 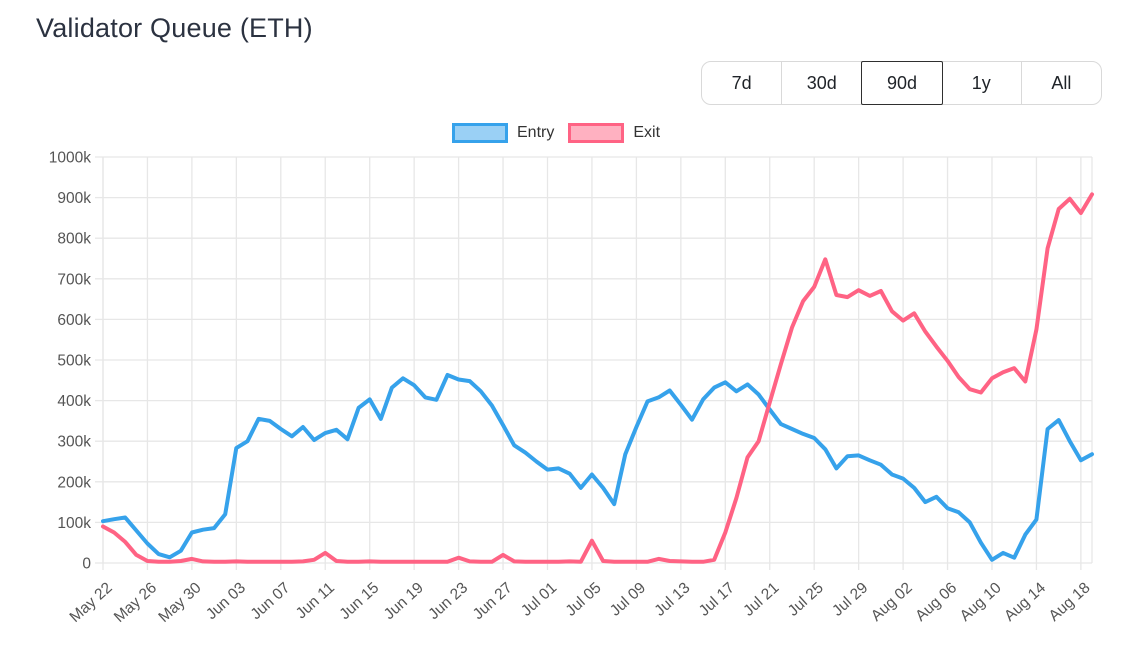 What do you see at coordinates (91, 602) in the screenshot?
I see `x-tick-label: May 22` at bounding box center [91, 602].